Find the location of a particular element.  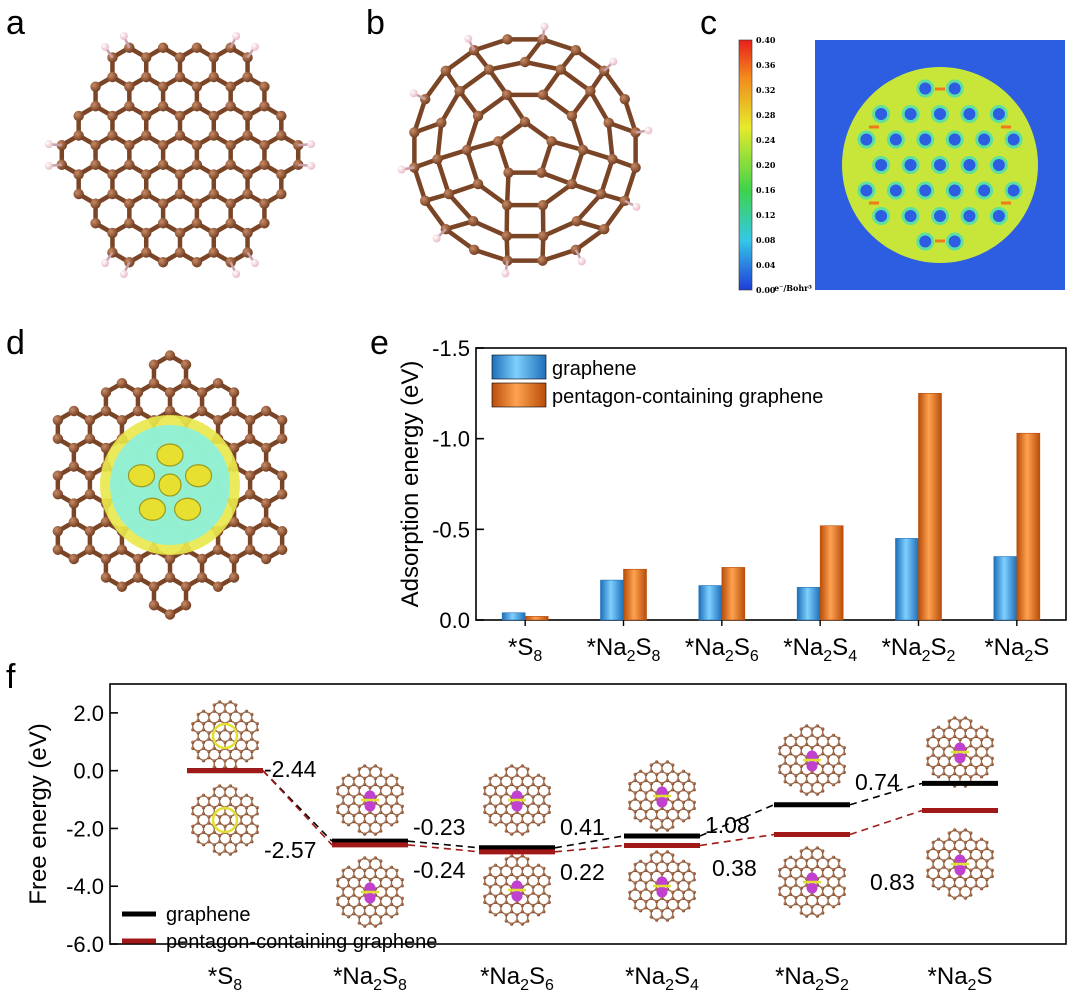

colorbar-tick: 0.32 is located at coordinates (765, 90).